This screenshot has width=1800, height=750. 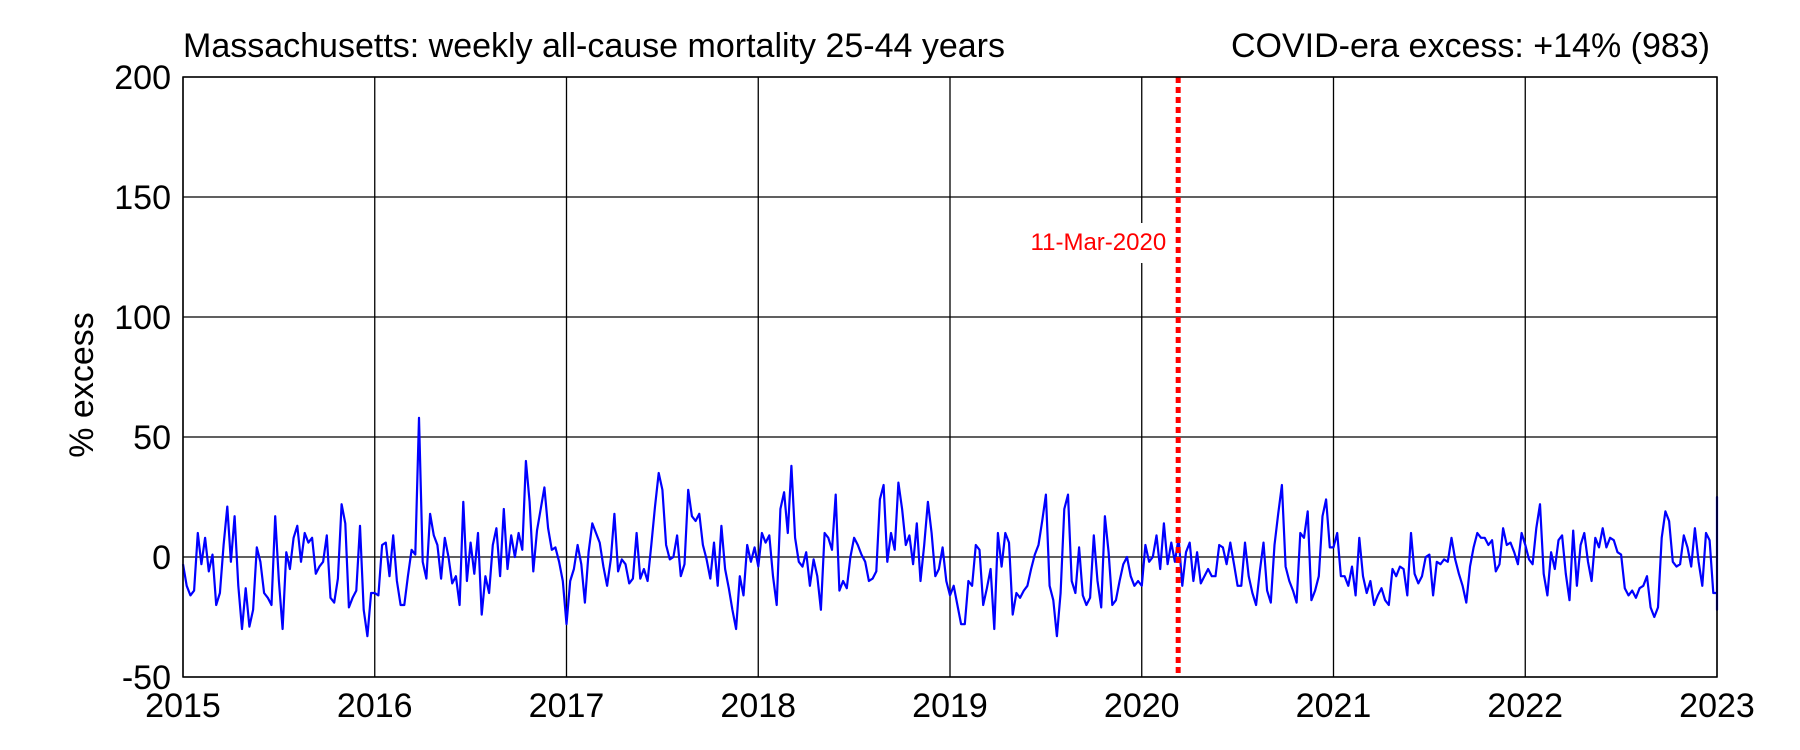 What do you see at coordinates (183, 706) in the screenshot?
I see `x-tick-label: 2015` at bounding box center [183, 706].